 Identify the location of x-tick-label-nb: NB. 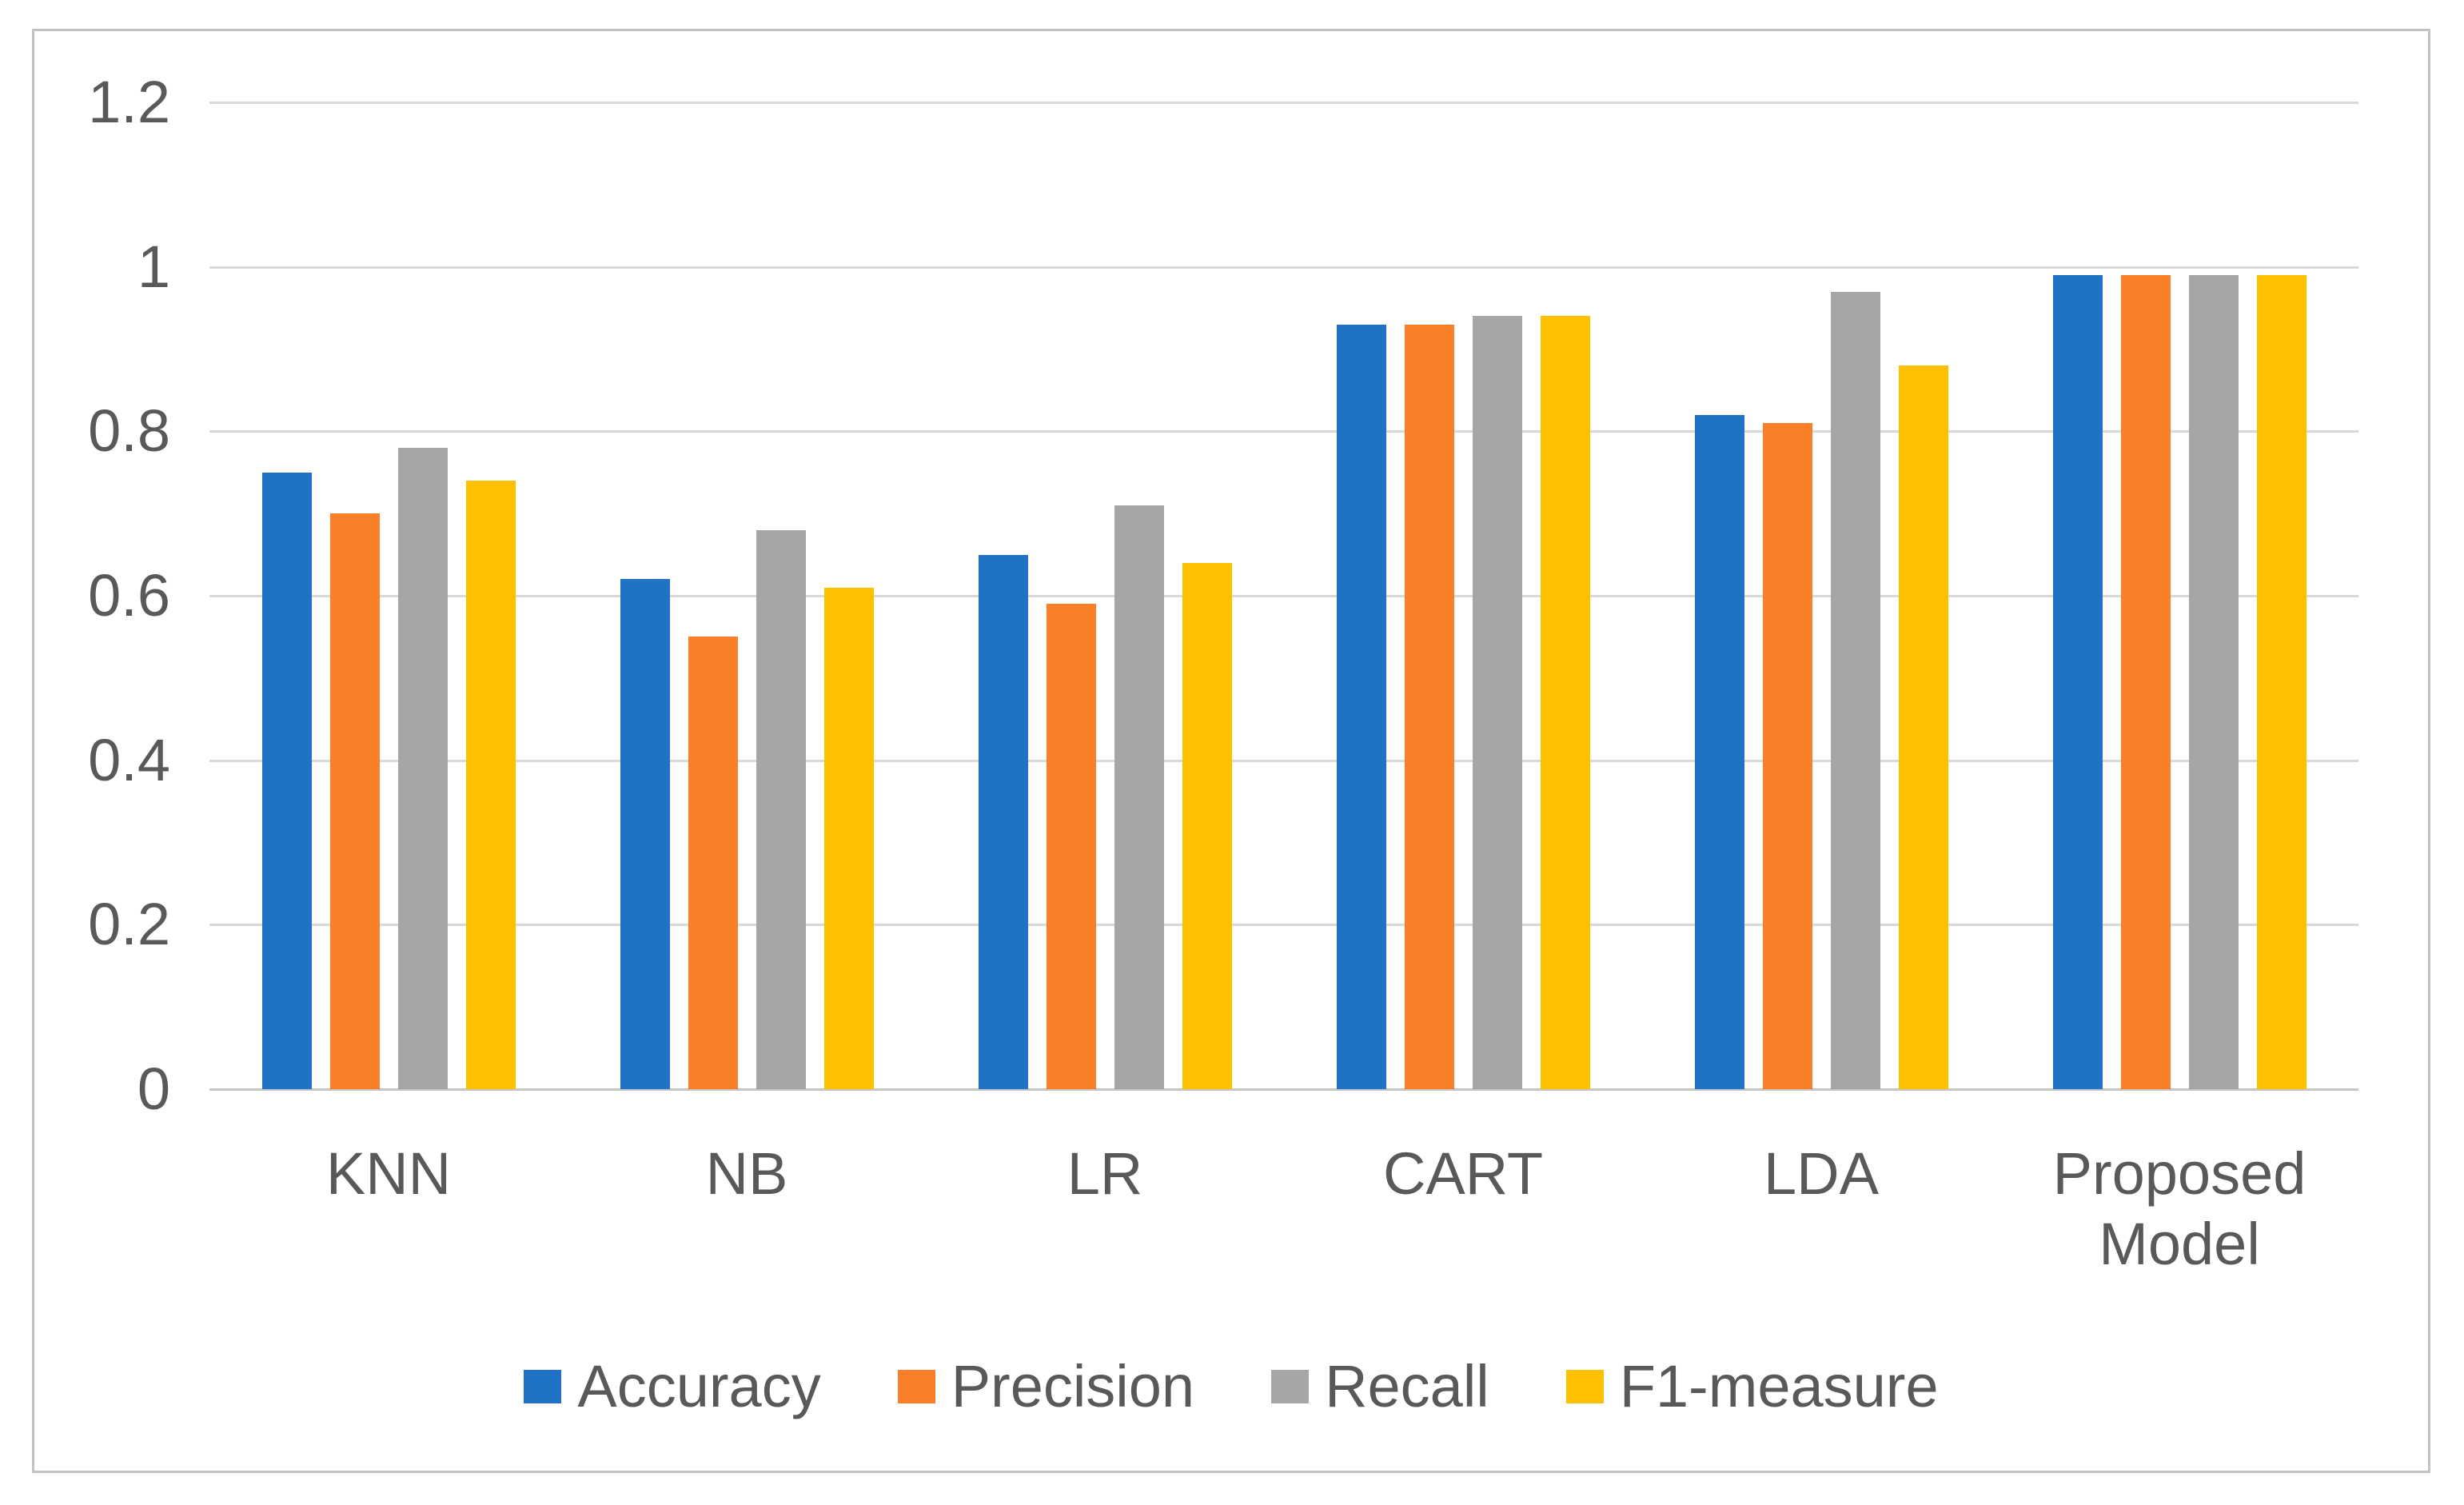
(746, 1173).